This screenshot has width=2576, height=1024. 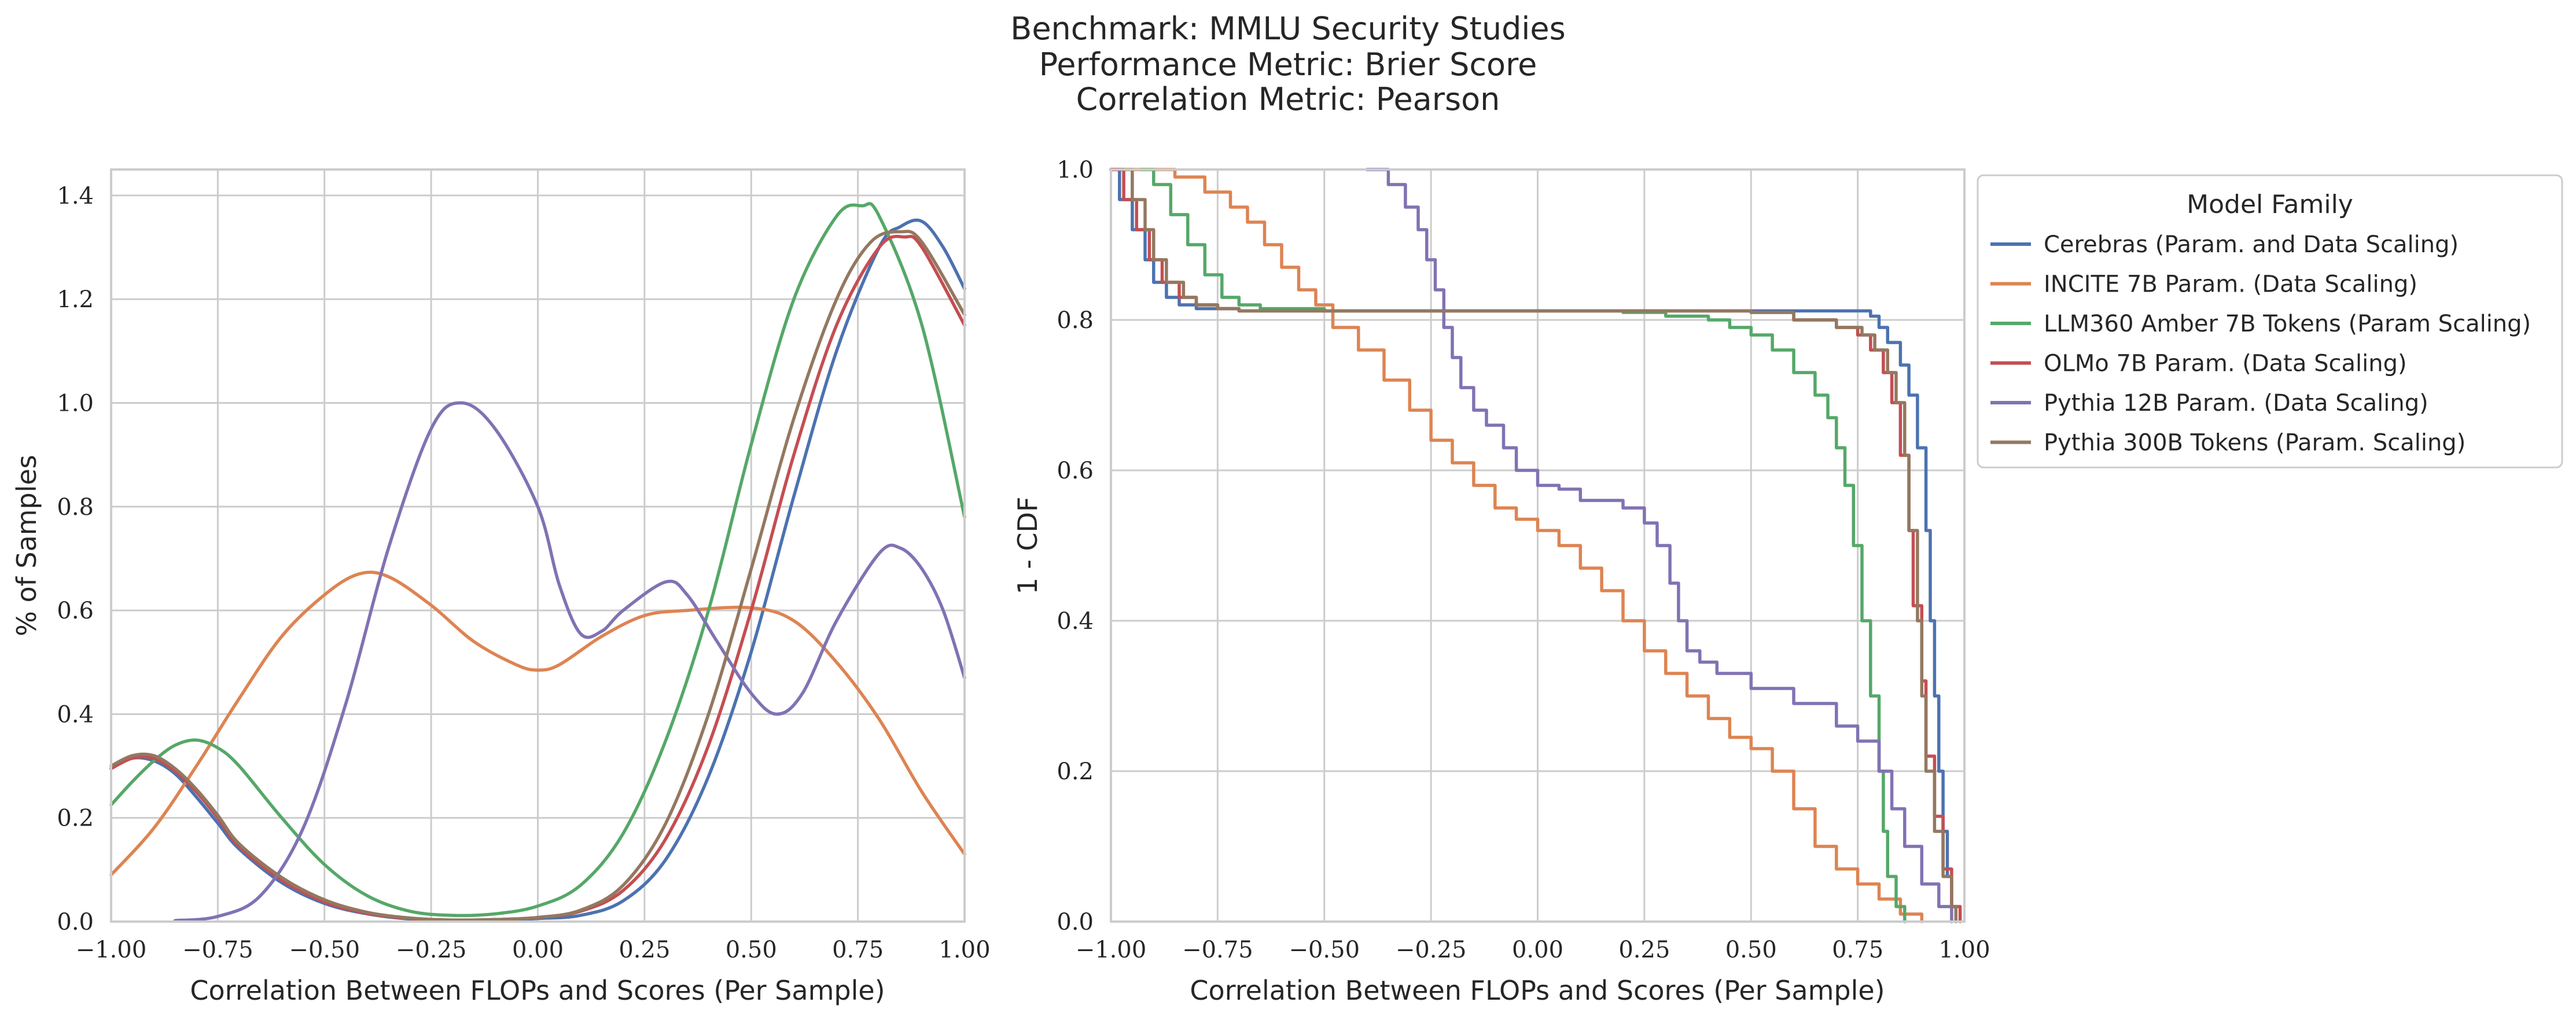 I want to click on cdf-x-tick-label: 1.00, so click(x=1964, y=950).